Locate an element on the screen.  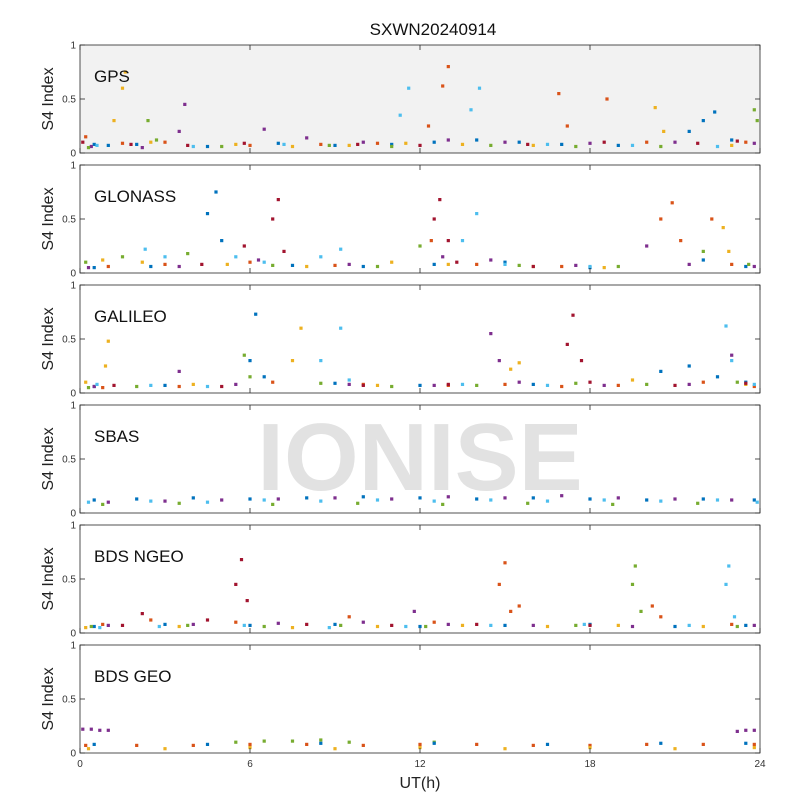
panel-label: BDS GEO is located at coordinates (132, 676).